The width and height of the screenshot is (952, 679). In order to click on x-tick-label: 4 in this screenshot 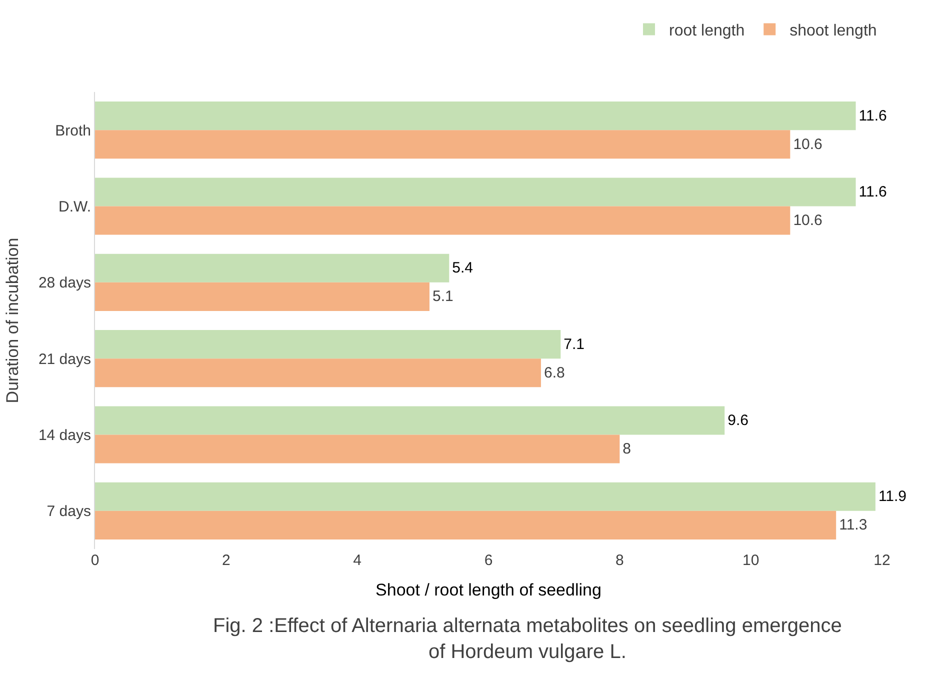, I will do `click(357, 560)`.